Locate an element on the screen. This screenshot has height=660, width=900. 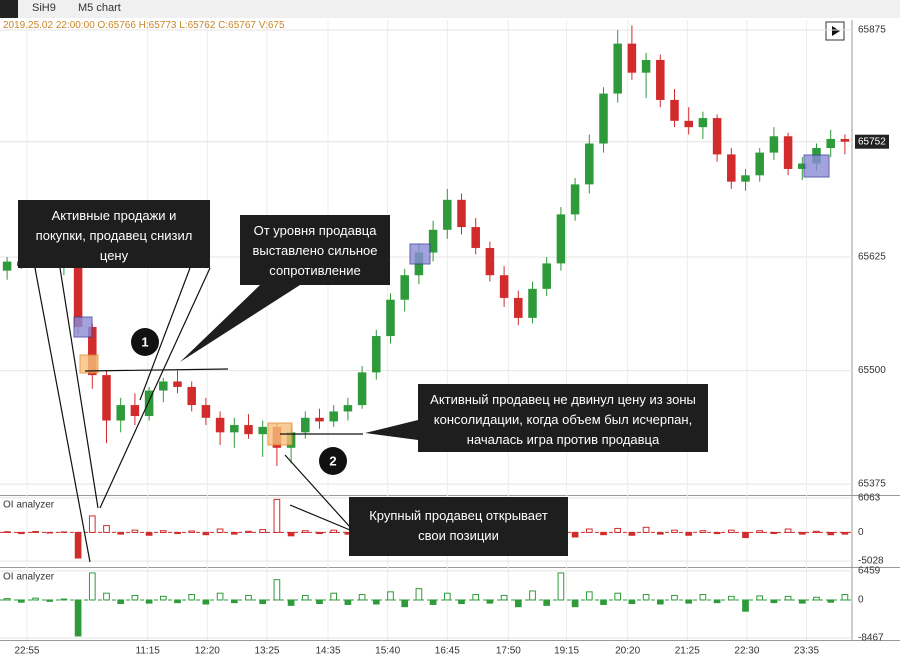
x-tick-label: 17:50 is located at coordinates (508, 651).